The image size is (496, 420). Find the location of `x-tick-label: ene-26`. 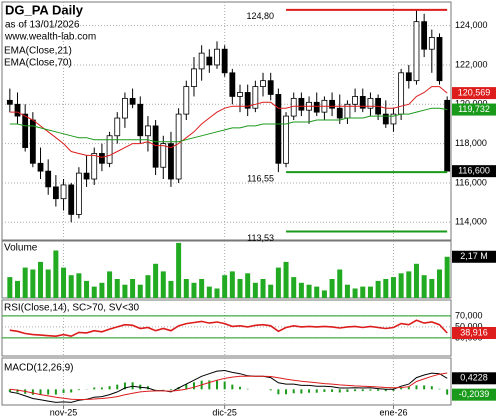

x-tick-label: ene-26 is located at coordinates (393, 412).